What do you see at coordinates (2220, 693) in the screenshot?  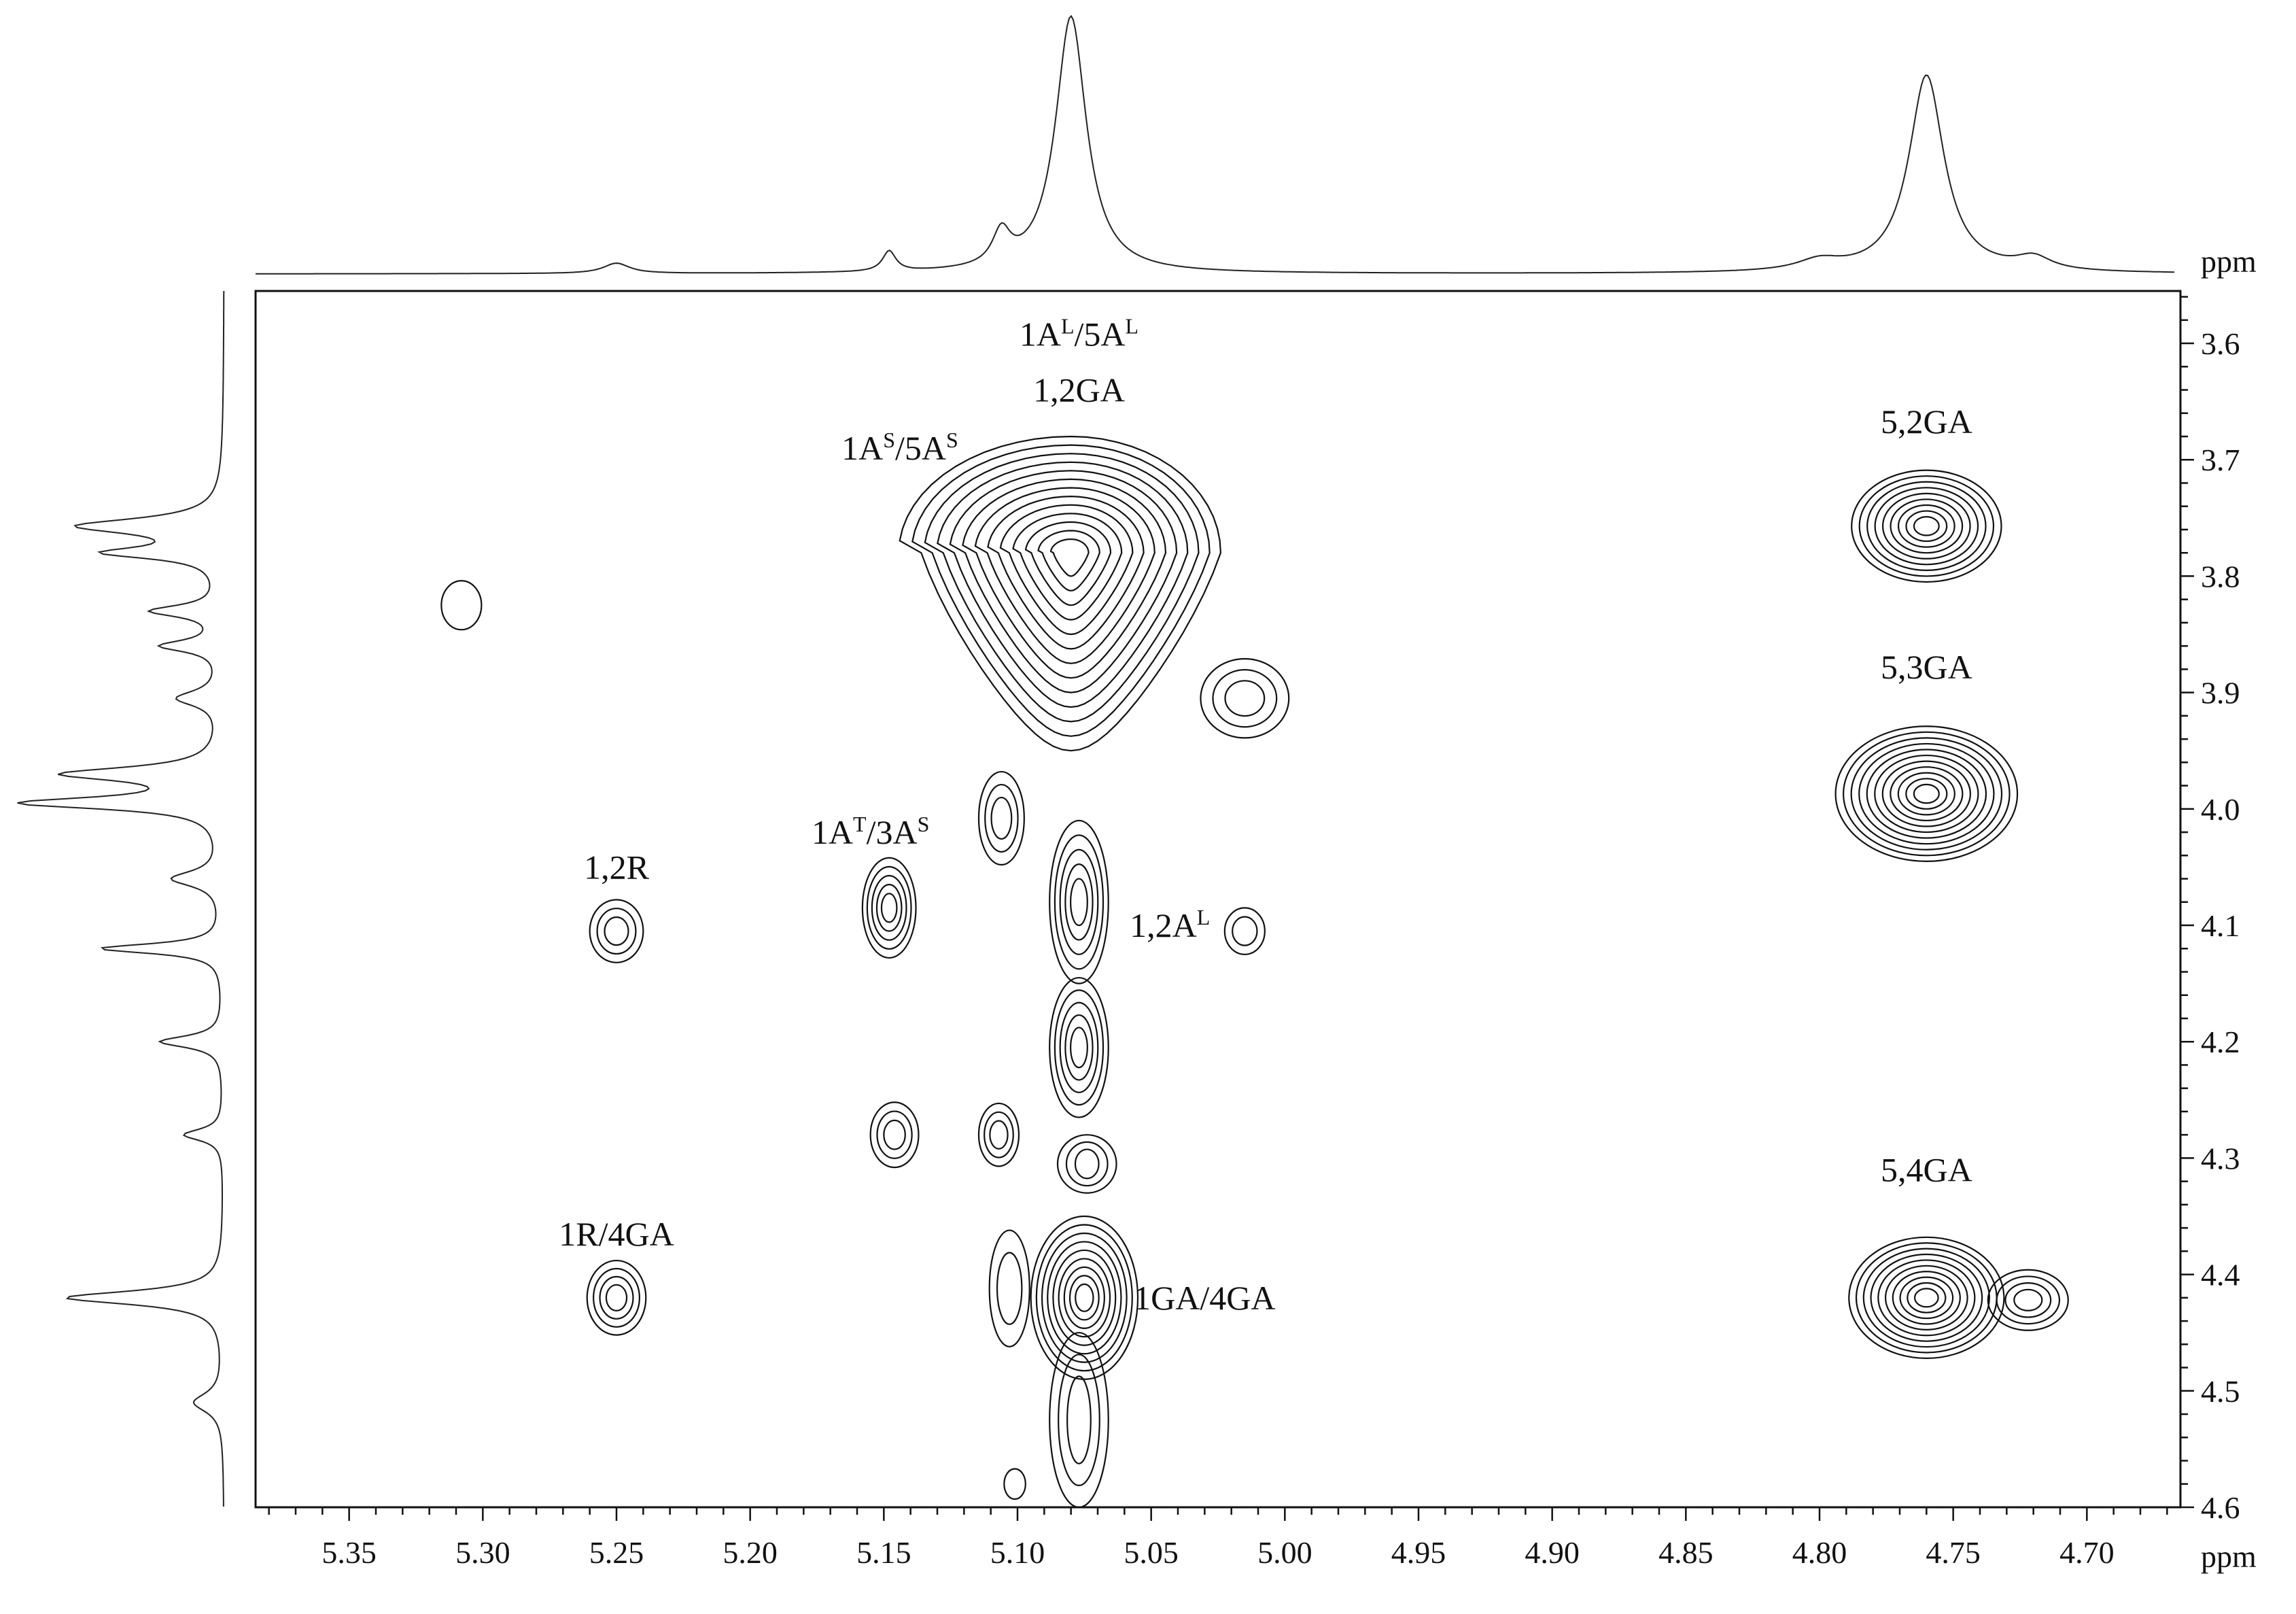 I see `y-tick-label: 3.9` at bounding box center [2220, 693].